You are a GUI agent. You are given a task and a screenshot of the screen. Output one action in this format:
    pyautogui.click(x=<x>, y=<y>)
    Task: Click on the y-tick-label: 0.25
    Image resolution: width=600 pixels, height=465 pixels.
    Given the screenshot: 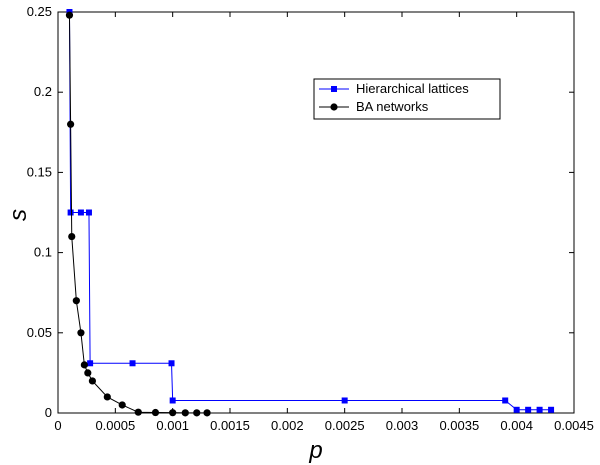 What is the action you would take?
    pyautogui.click(x=39, y=11)
    